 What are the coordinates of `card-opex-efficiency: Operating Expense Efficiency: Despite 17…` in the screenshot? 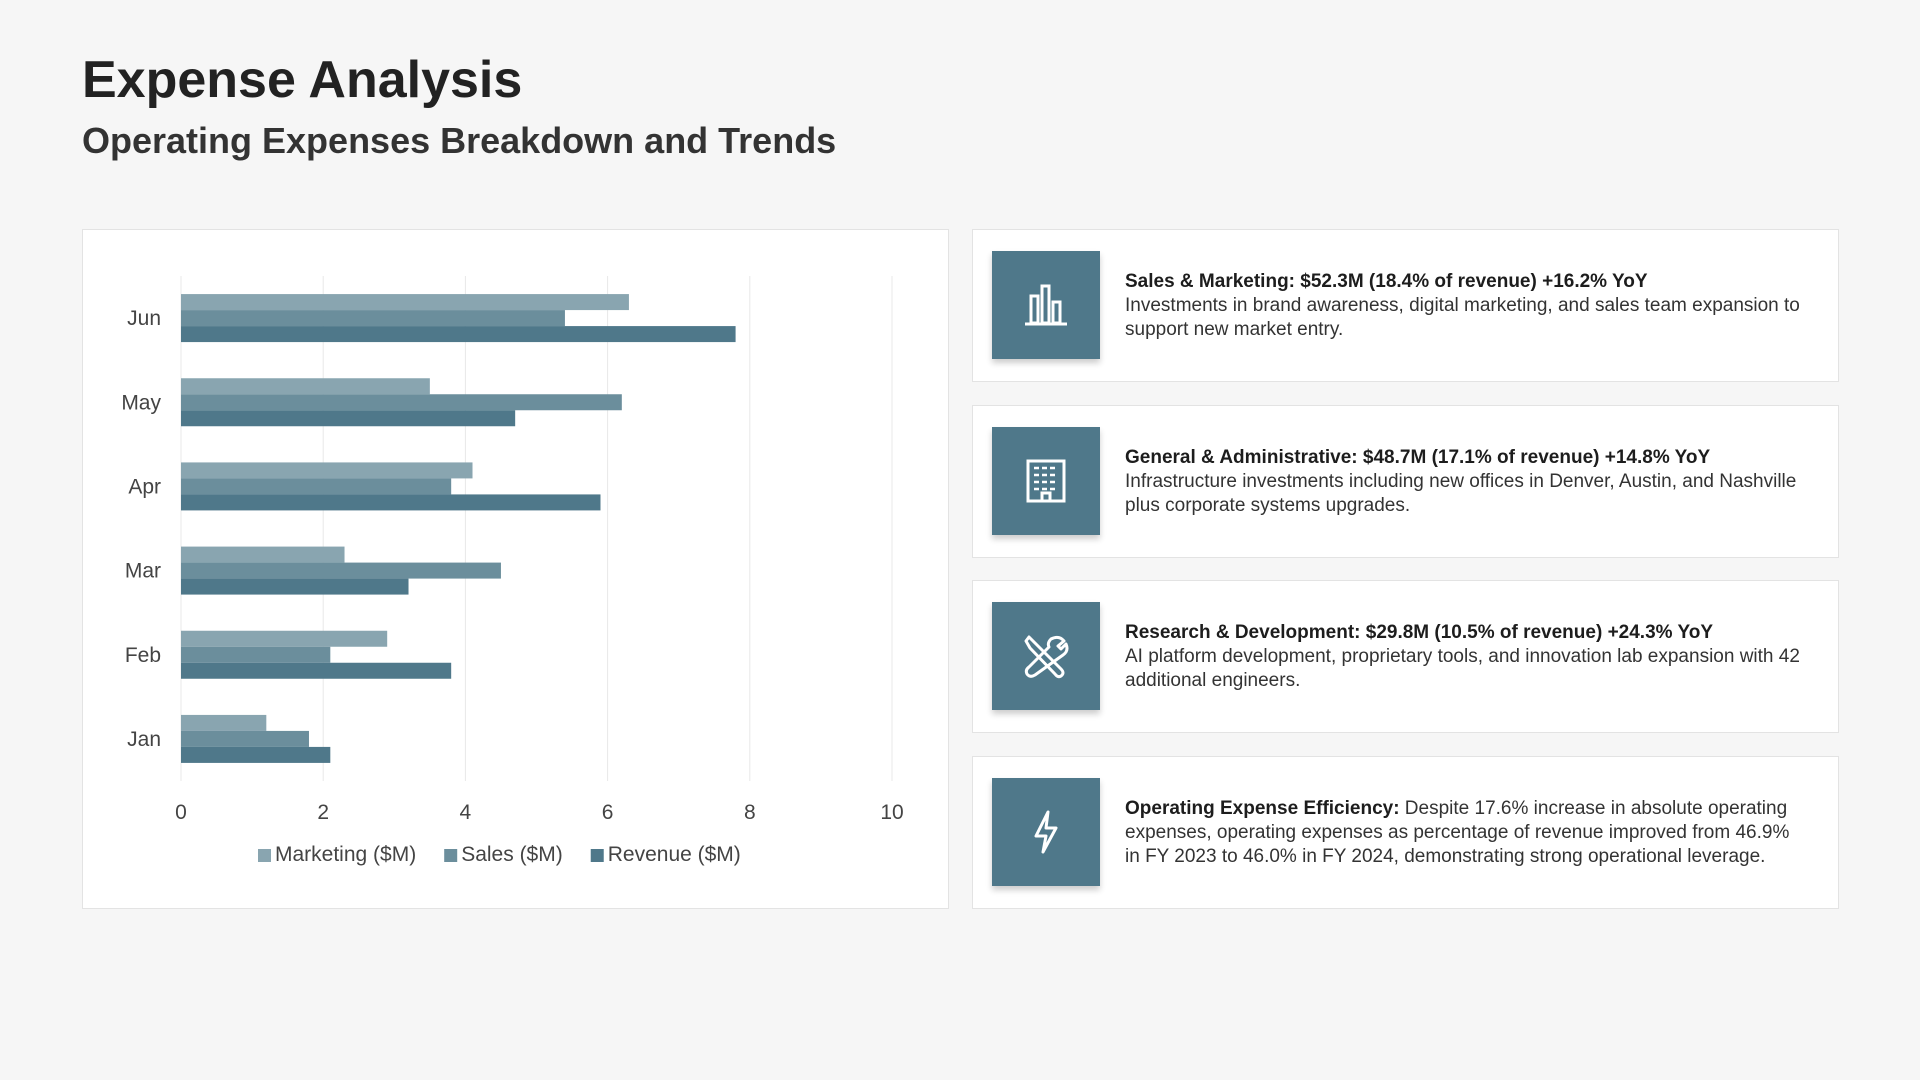 It's located at (1405, 832).